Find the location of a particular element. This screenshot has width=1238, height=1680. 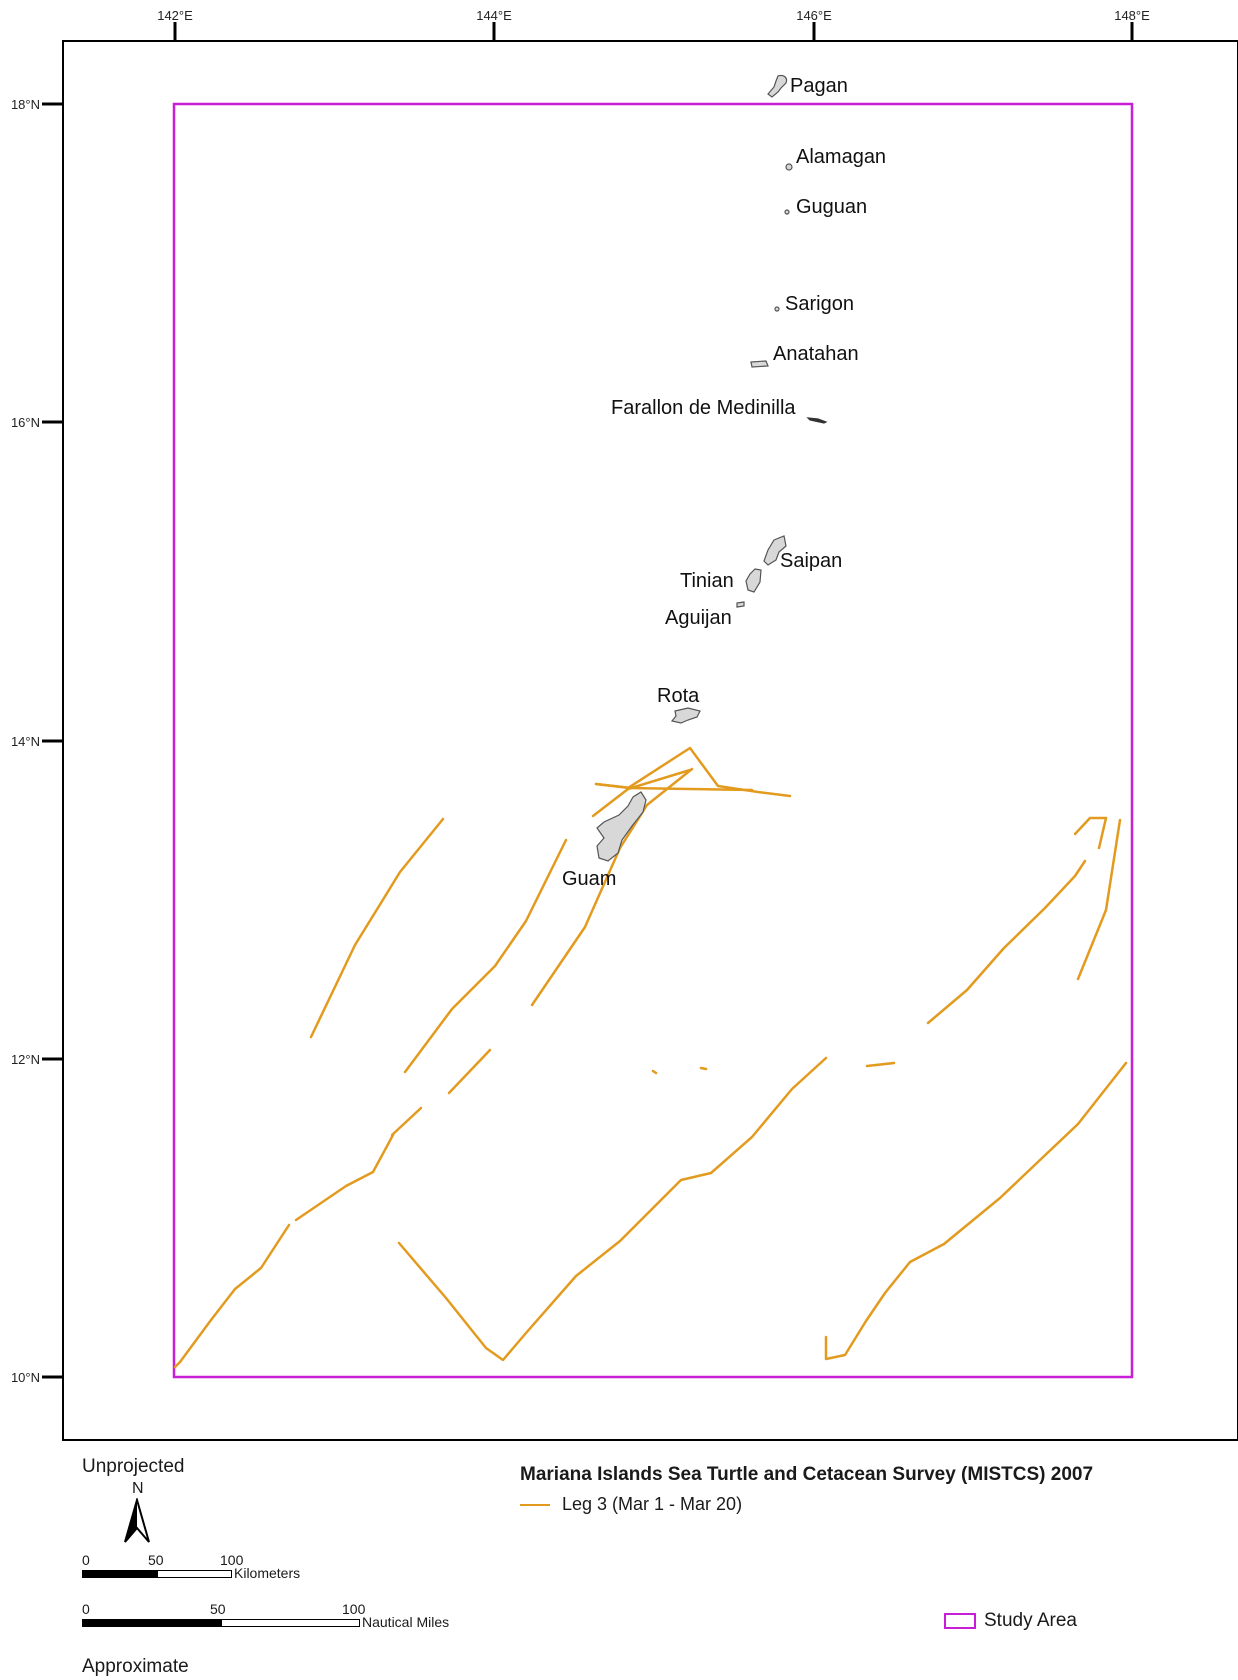

guguan-island-shape is located at coordinates (787, 212).